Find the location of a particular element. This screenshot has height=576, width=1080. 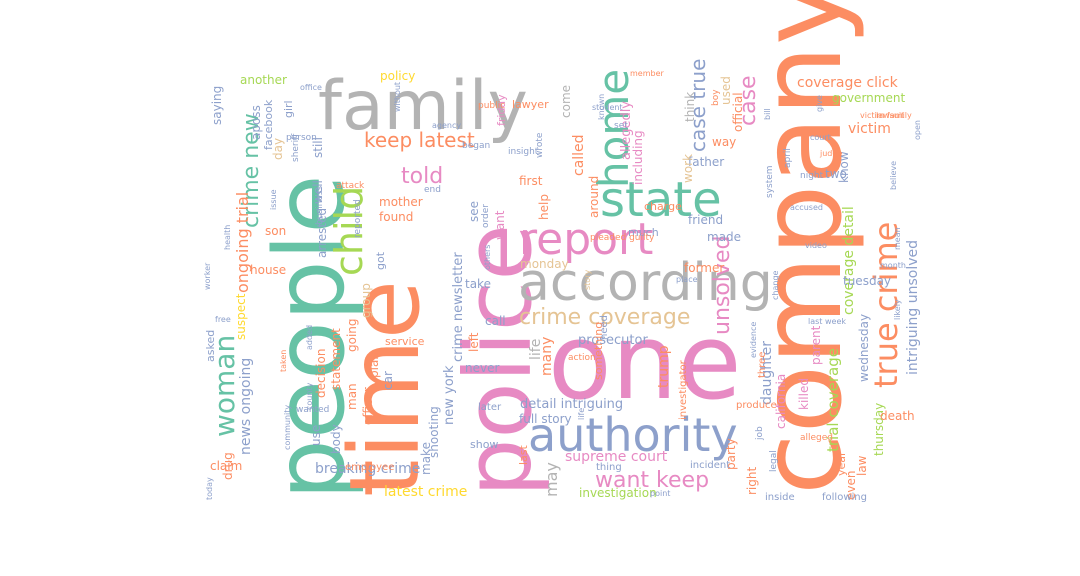

word-left: left is located at coordinates (474, 342).